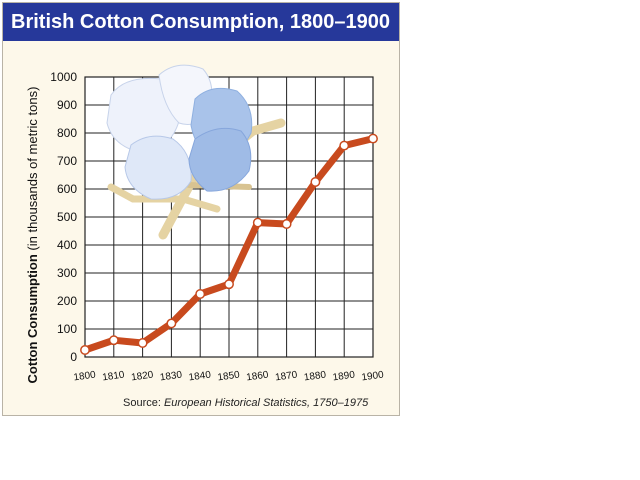  Describe the element at coordinates (67, 189) in the screenshot. I see `y-tick-label: 600` at that location.